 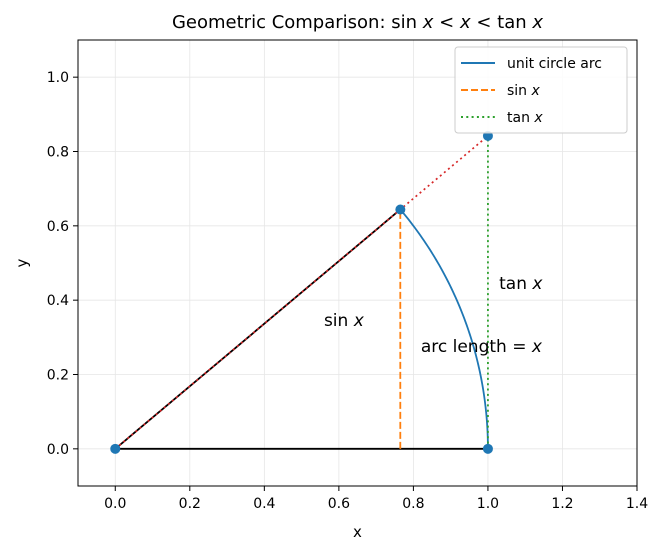 What do you see at coordinates (264, 504) in the screenshot?
I see `x-tick-label: 0.4` at bounding box center [264, 504].